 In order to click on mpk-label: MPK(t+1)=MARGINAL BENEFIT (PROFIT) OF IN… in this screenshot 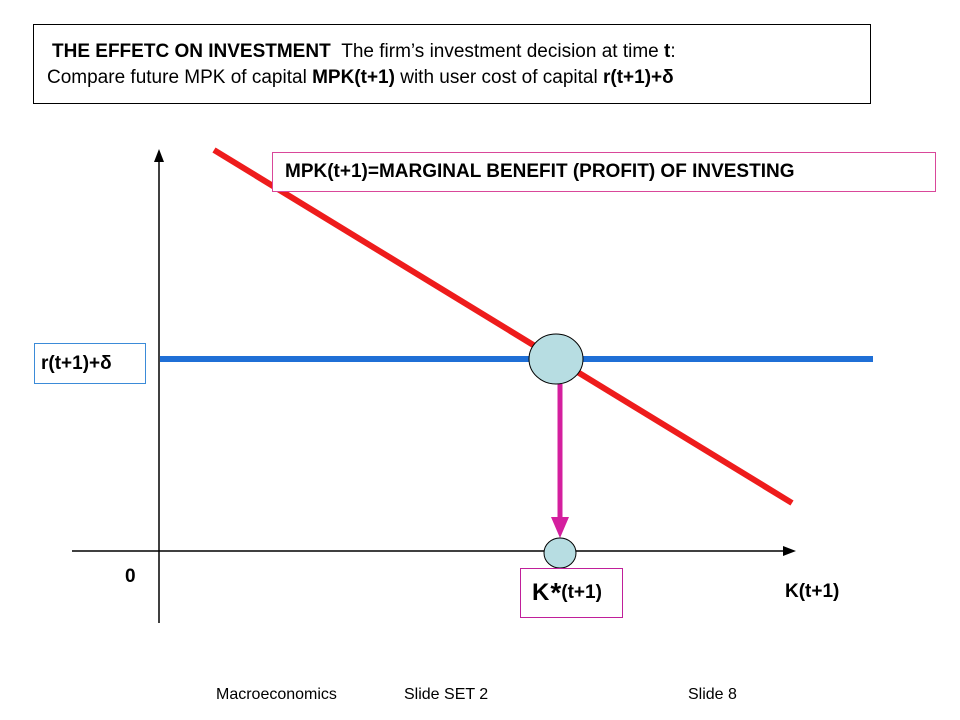, I will do `click(540, 171)`.